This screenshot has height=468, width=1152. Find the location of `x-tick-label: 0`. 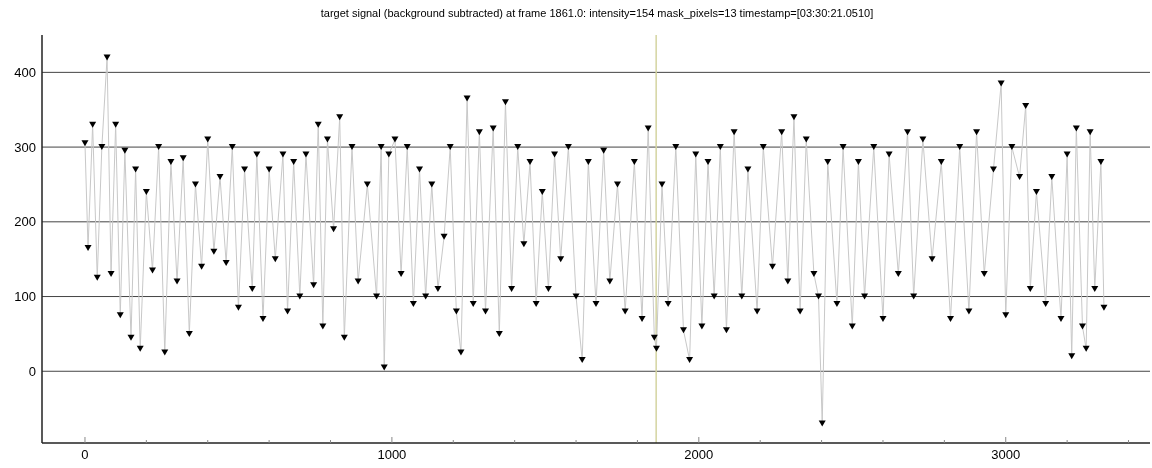

x-tick-label: 0 is located at coordinates (85, 454).